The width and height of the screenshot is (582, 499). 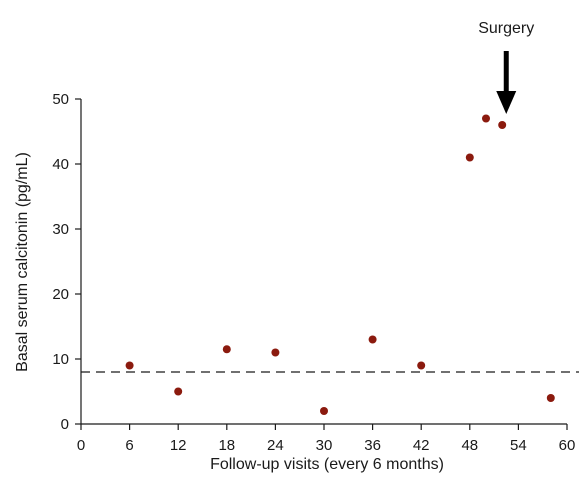 I want to click on annotation-label: Surgery, so click(x=506, y=28).